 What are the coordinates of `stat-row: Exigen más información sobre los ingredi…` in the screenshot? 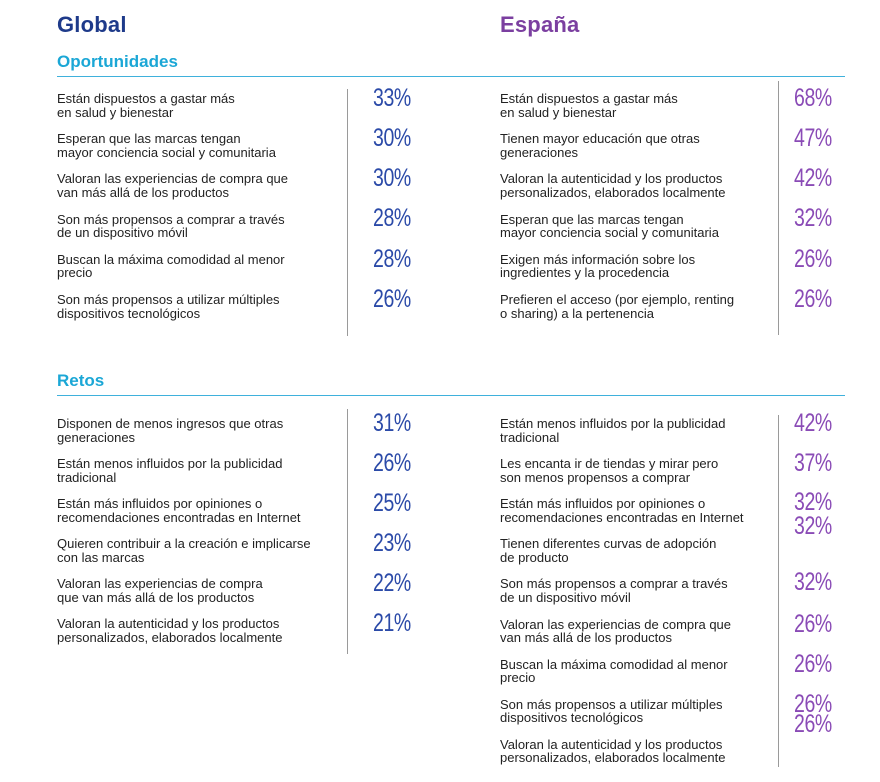 It's located at (690, 273).